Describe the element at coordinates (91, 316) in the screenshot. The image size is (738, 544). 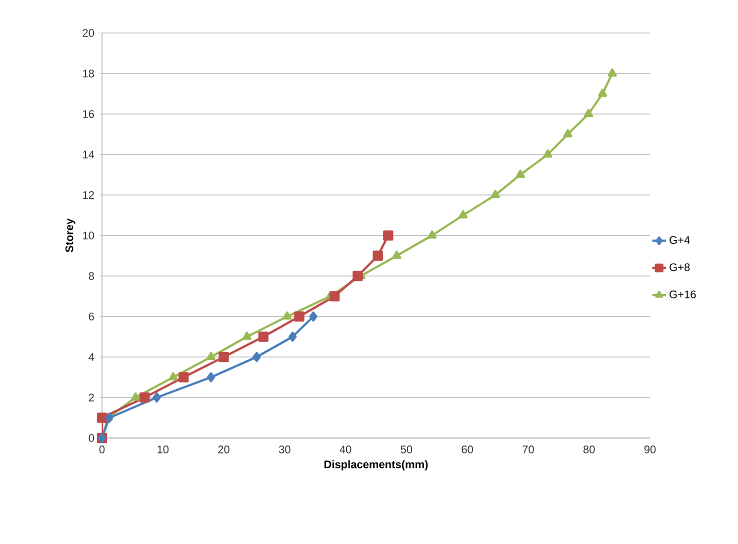
I see `y-tick-label: 6` at that location.